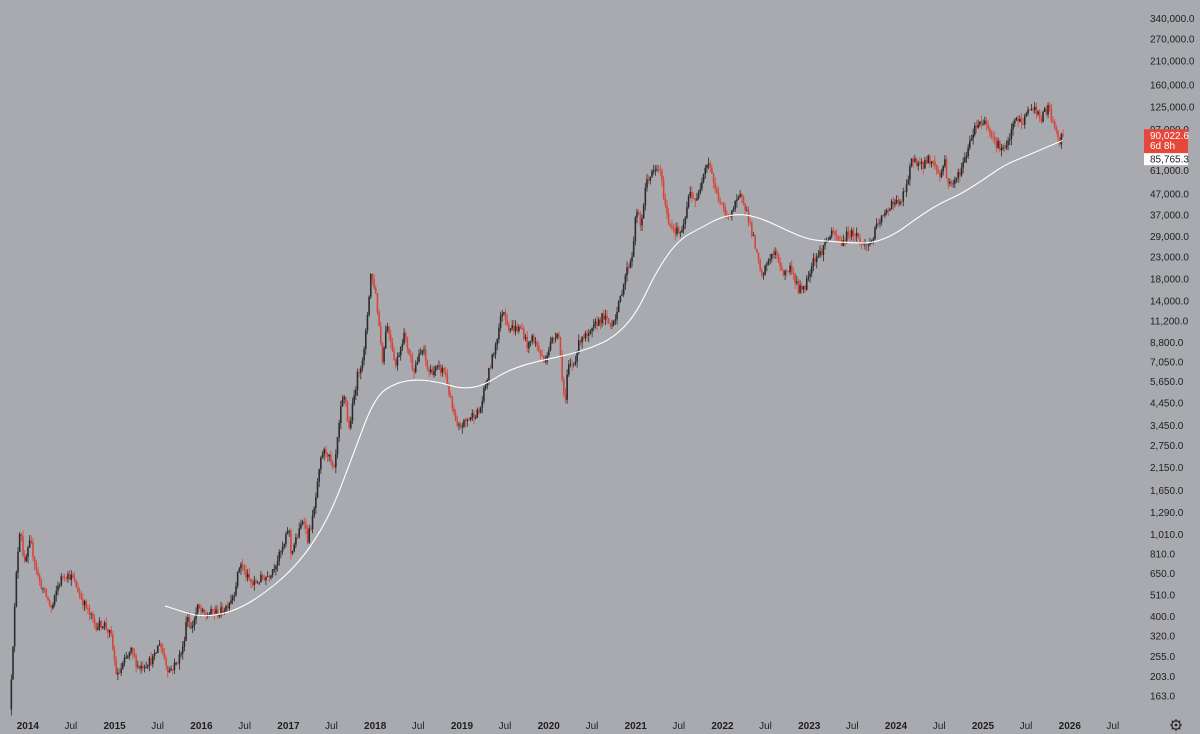 This screenshot has width=1200, height=734. I want to click on gear-icon, so click(1176, 725).